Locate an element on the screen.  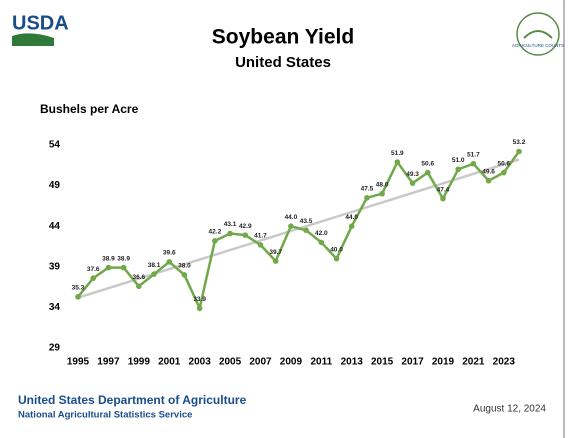
y-tick-label: 34 is located at coordinates (55, 307).